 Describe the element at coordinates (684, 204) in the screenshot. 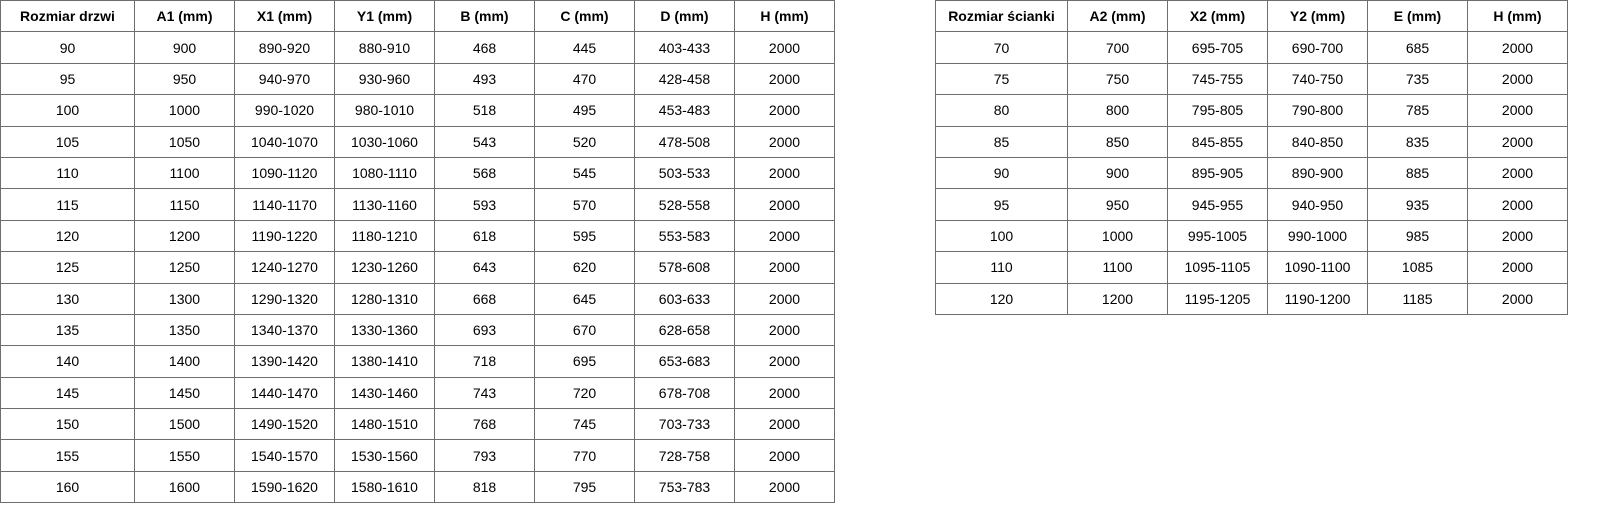

I see `table-cell: 528-558` at that location.